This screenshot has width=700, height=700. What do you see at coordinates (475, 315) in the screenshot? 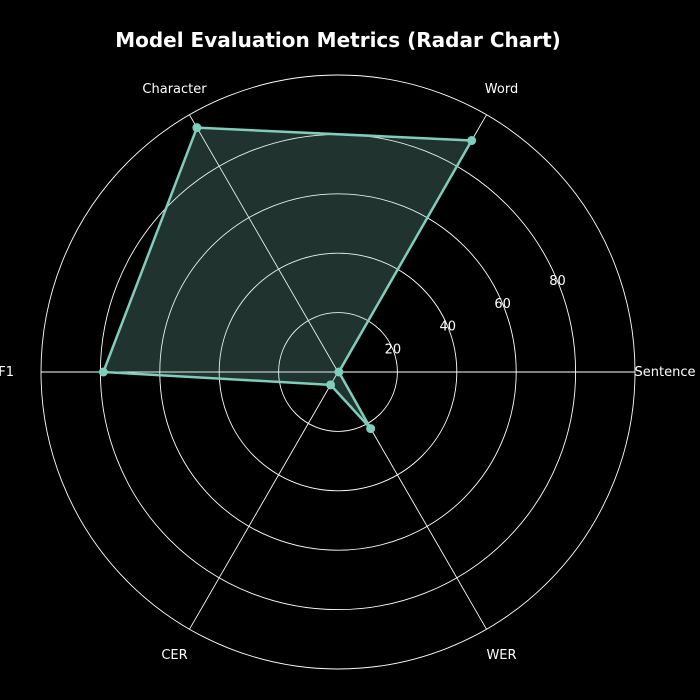
I see `tick-layer: 20 40 60 80` at bounding box center [475, 315].